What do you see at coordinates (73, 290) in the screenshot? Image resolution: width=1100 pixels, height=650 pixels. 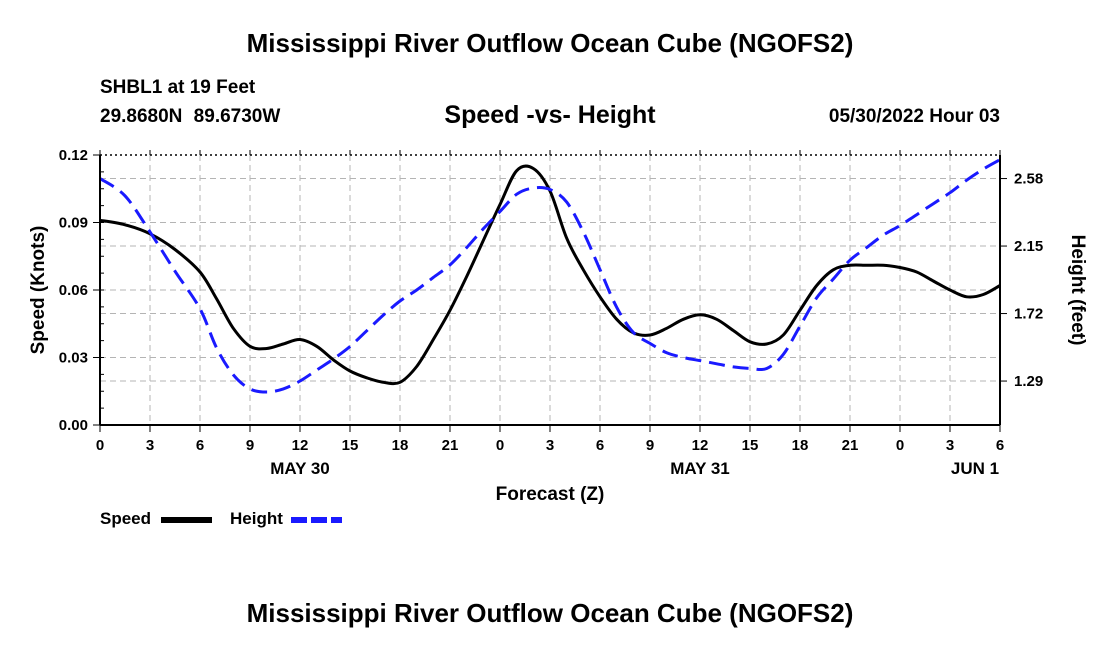 I see `y-tick-label: 0.06` at bounding box center [73, 290].